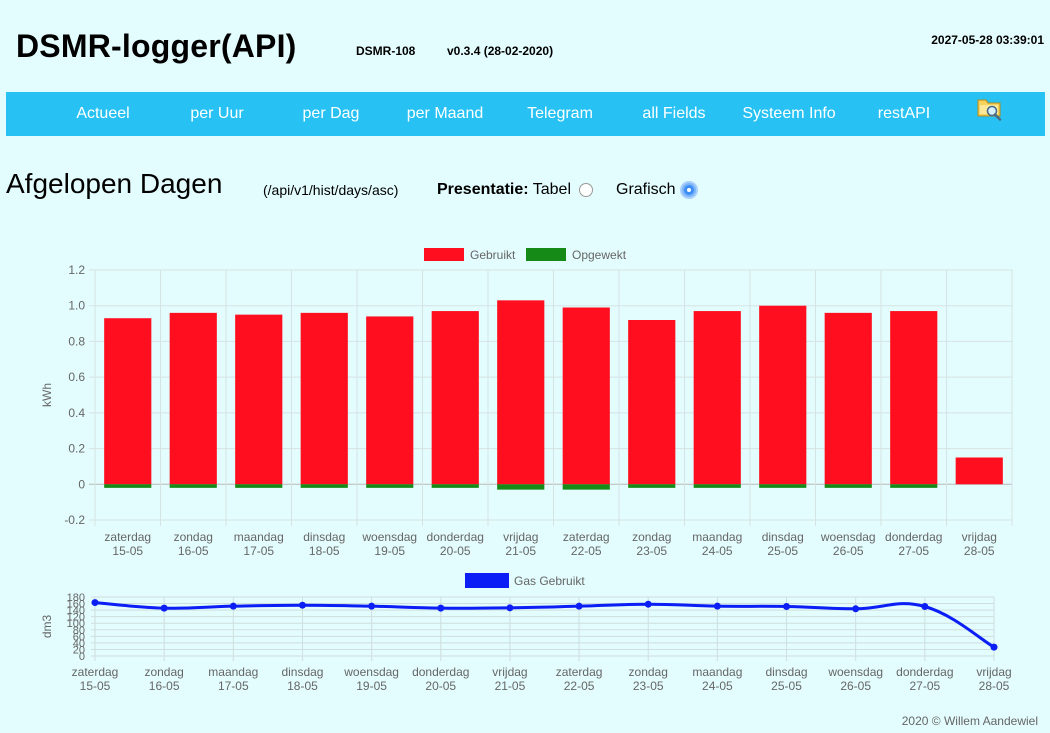 The image size is (1050, 733). I want to click on x-tick-date: 17-05, so click(233, 686).